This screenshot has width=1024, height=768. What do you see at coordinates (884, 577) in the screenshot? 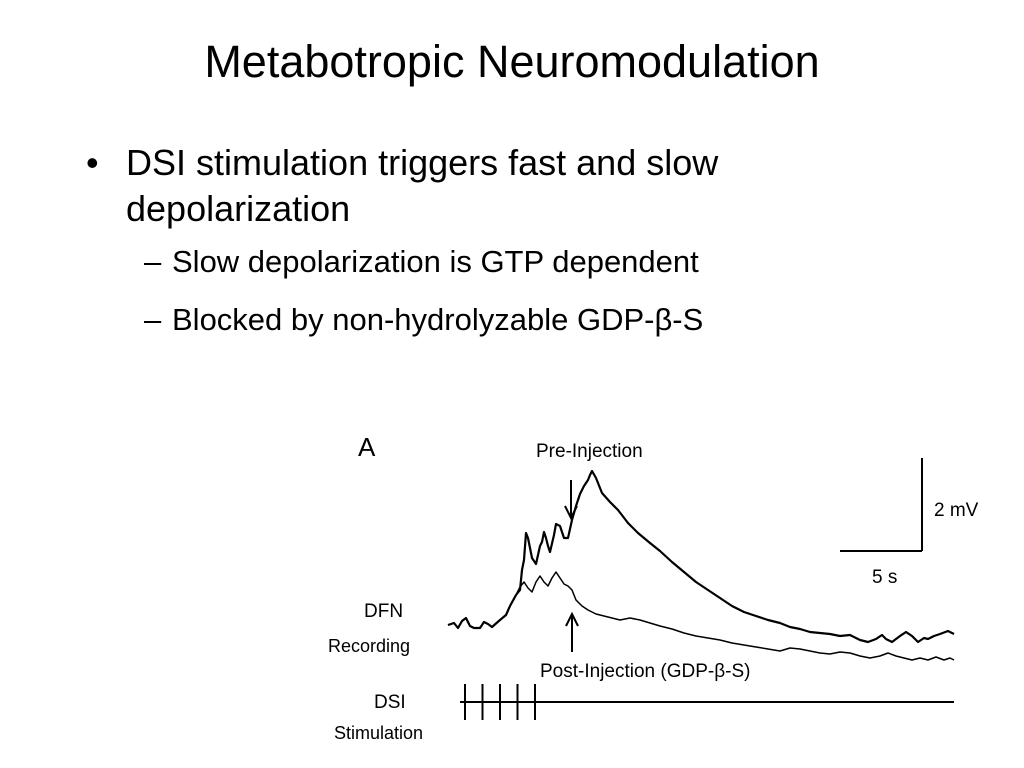
I see `scale-time-label: 5 s` at bounding box center [884, 577].